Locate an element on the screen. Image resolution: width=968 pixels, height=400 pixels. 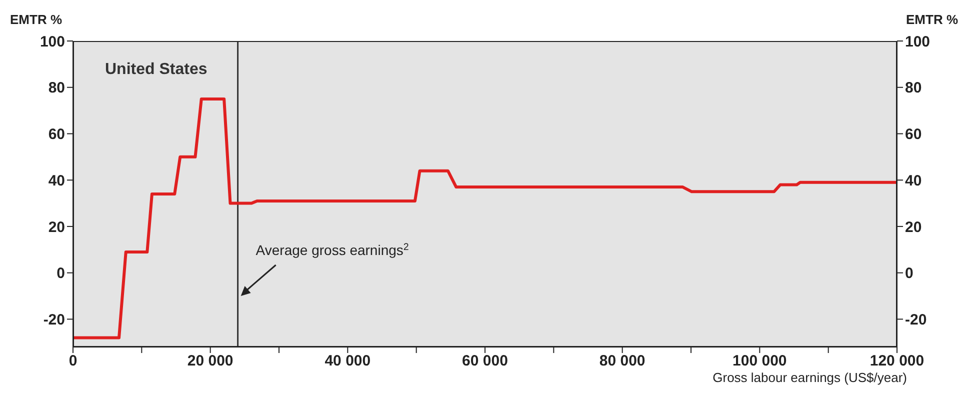
y-tick-label: -20 is located at coordinates (54, 320).